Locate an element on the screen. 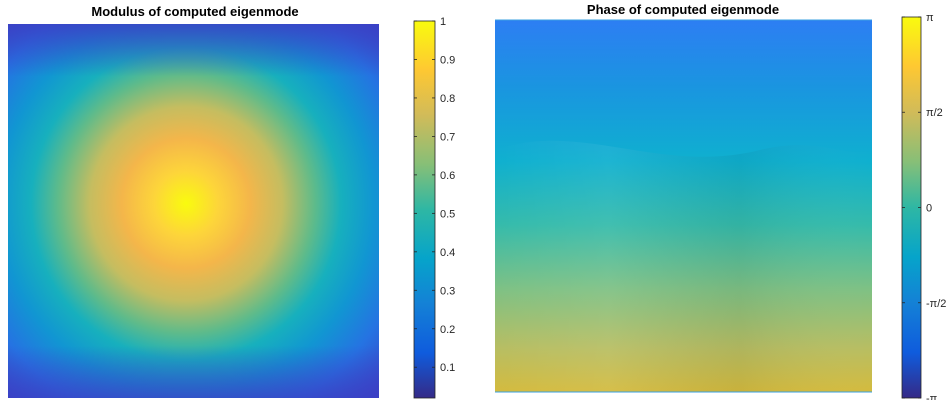  colorbar-tick-label: -π is located at coordinates (932, 396).